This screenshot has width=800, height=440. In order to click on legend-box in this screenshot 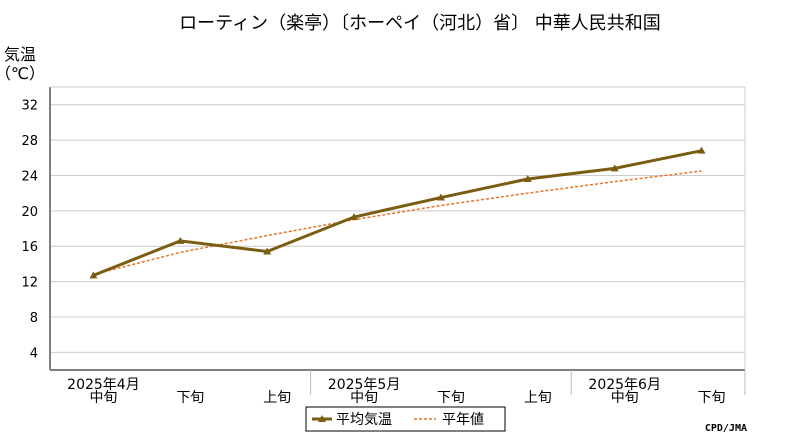, I will do `click(405, 419)`.